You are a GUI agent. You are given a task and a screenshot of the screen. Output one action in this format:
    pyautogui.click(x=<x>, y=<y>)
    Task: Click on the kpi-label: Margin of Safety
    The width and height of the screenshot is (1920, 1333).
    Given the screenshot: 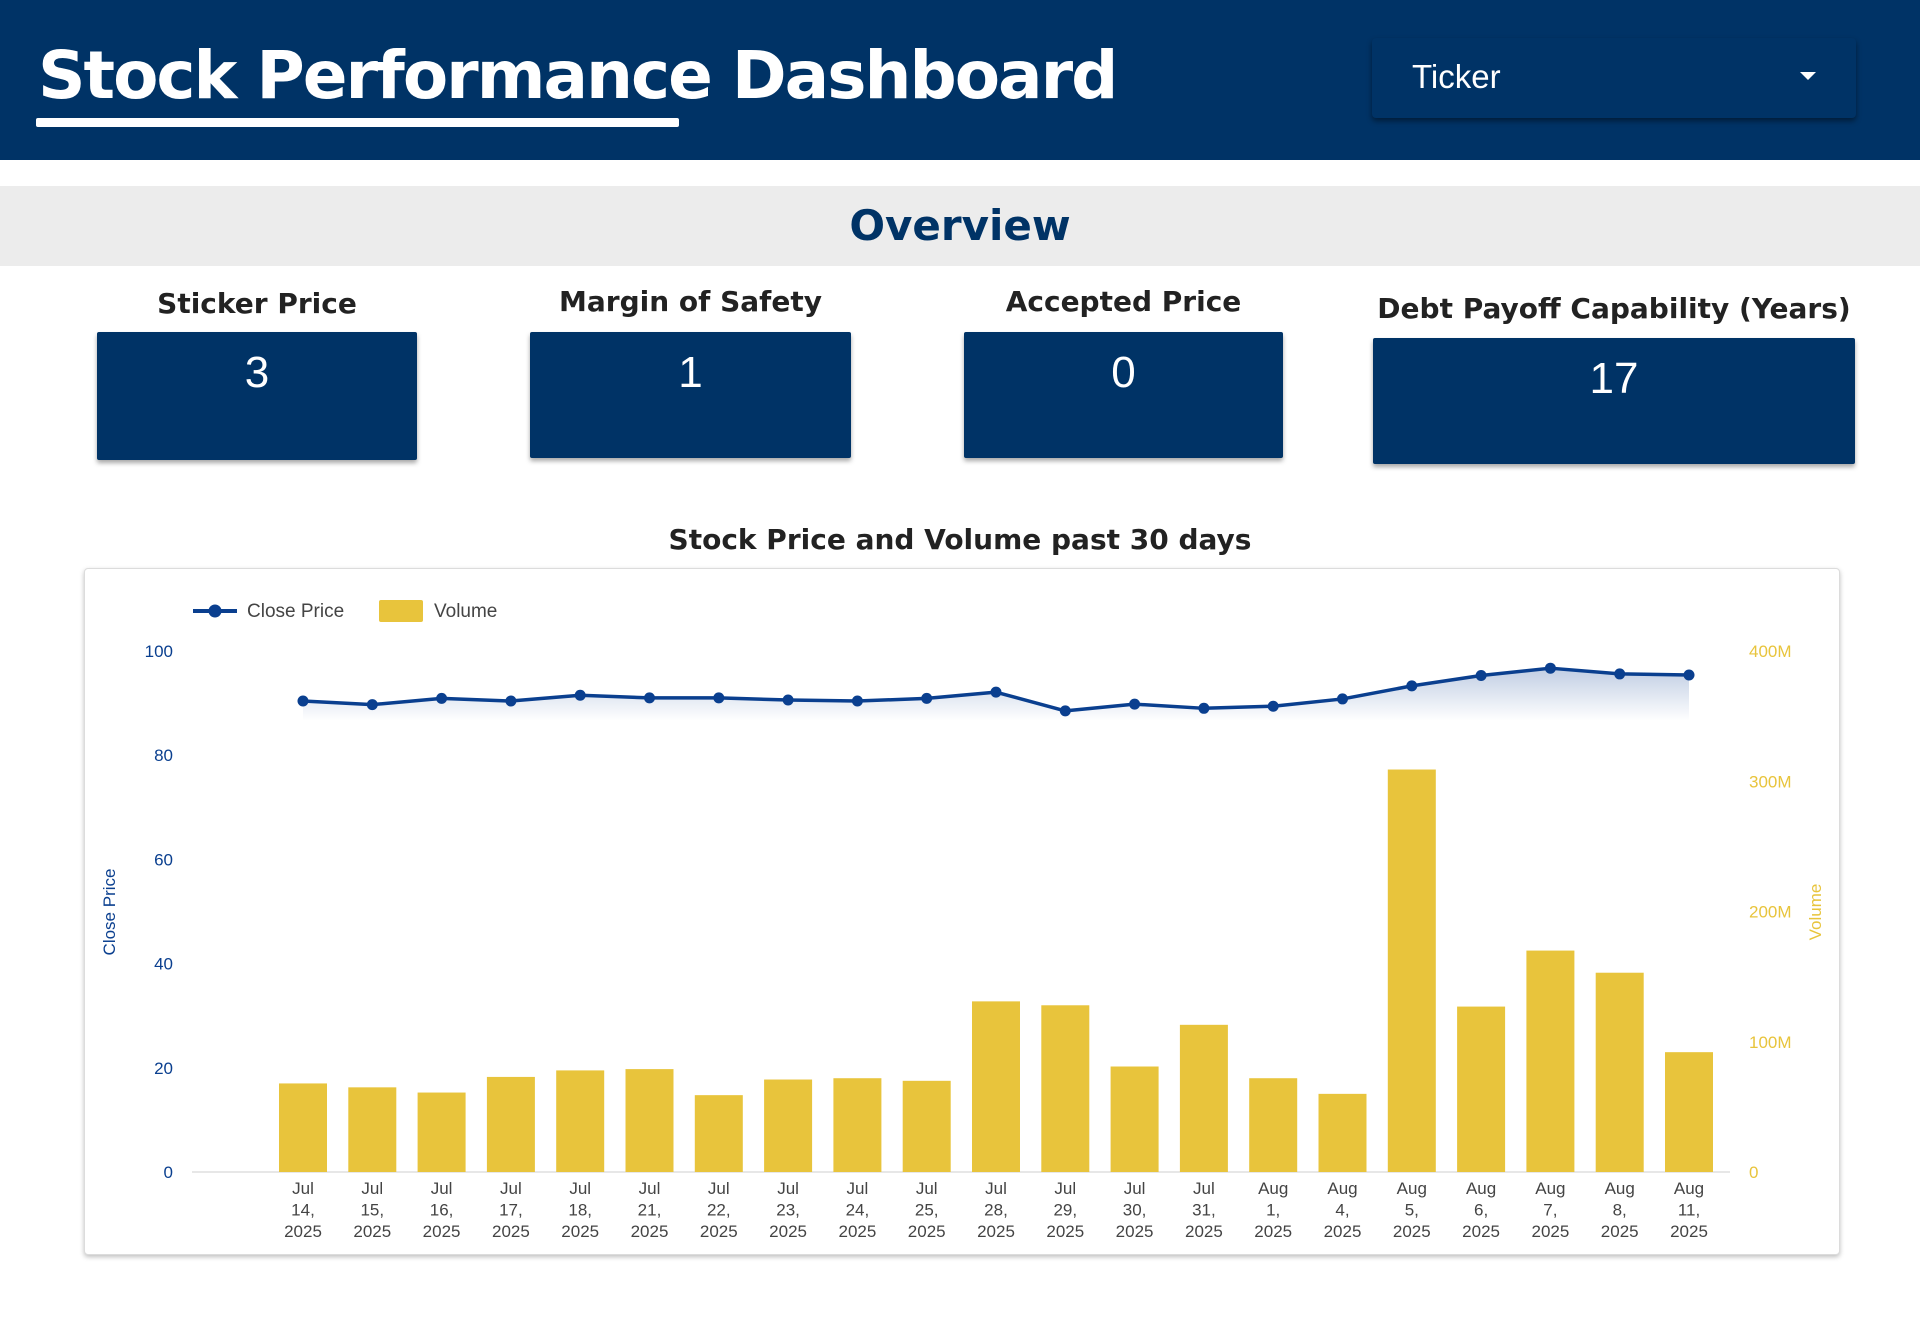 What is the action you would take?
    pyautogui.click(x=690, y=301)
    